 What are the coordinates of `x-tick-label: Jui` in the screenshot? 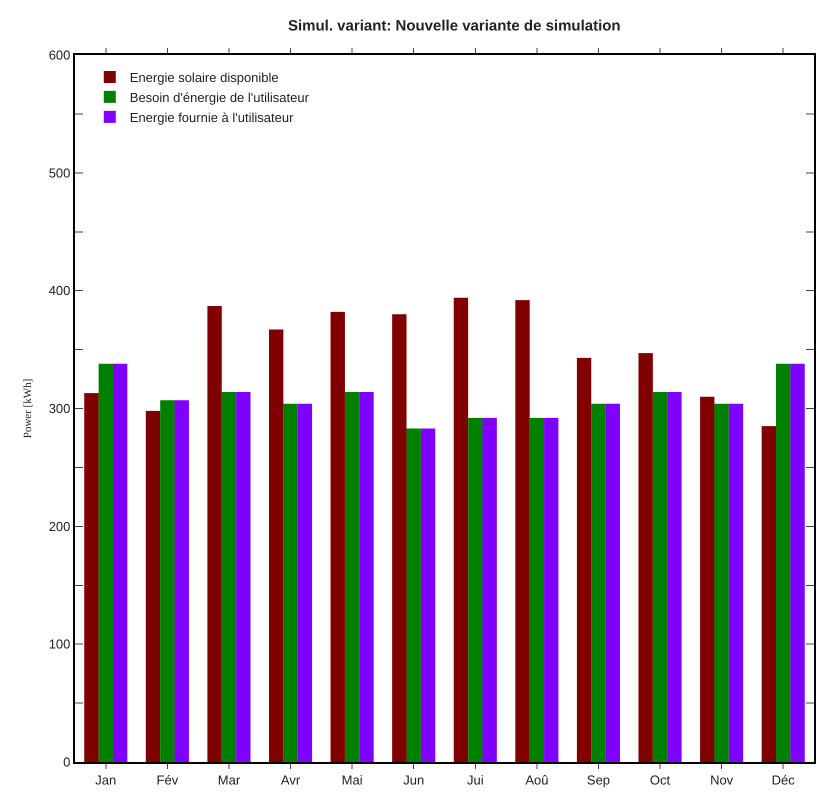 It's located at (475, 780).